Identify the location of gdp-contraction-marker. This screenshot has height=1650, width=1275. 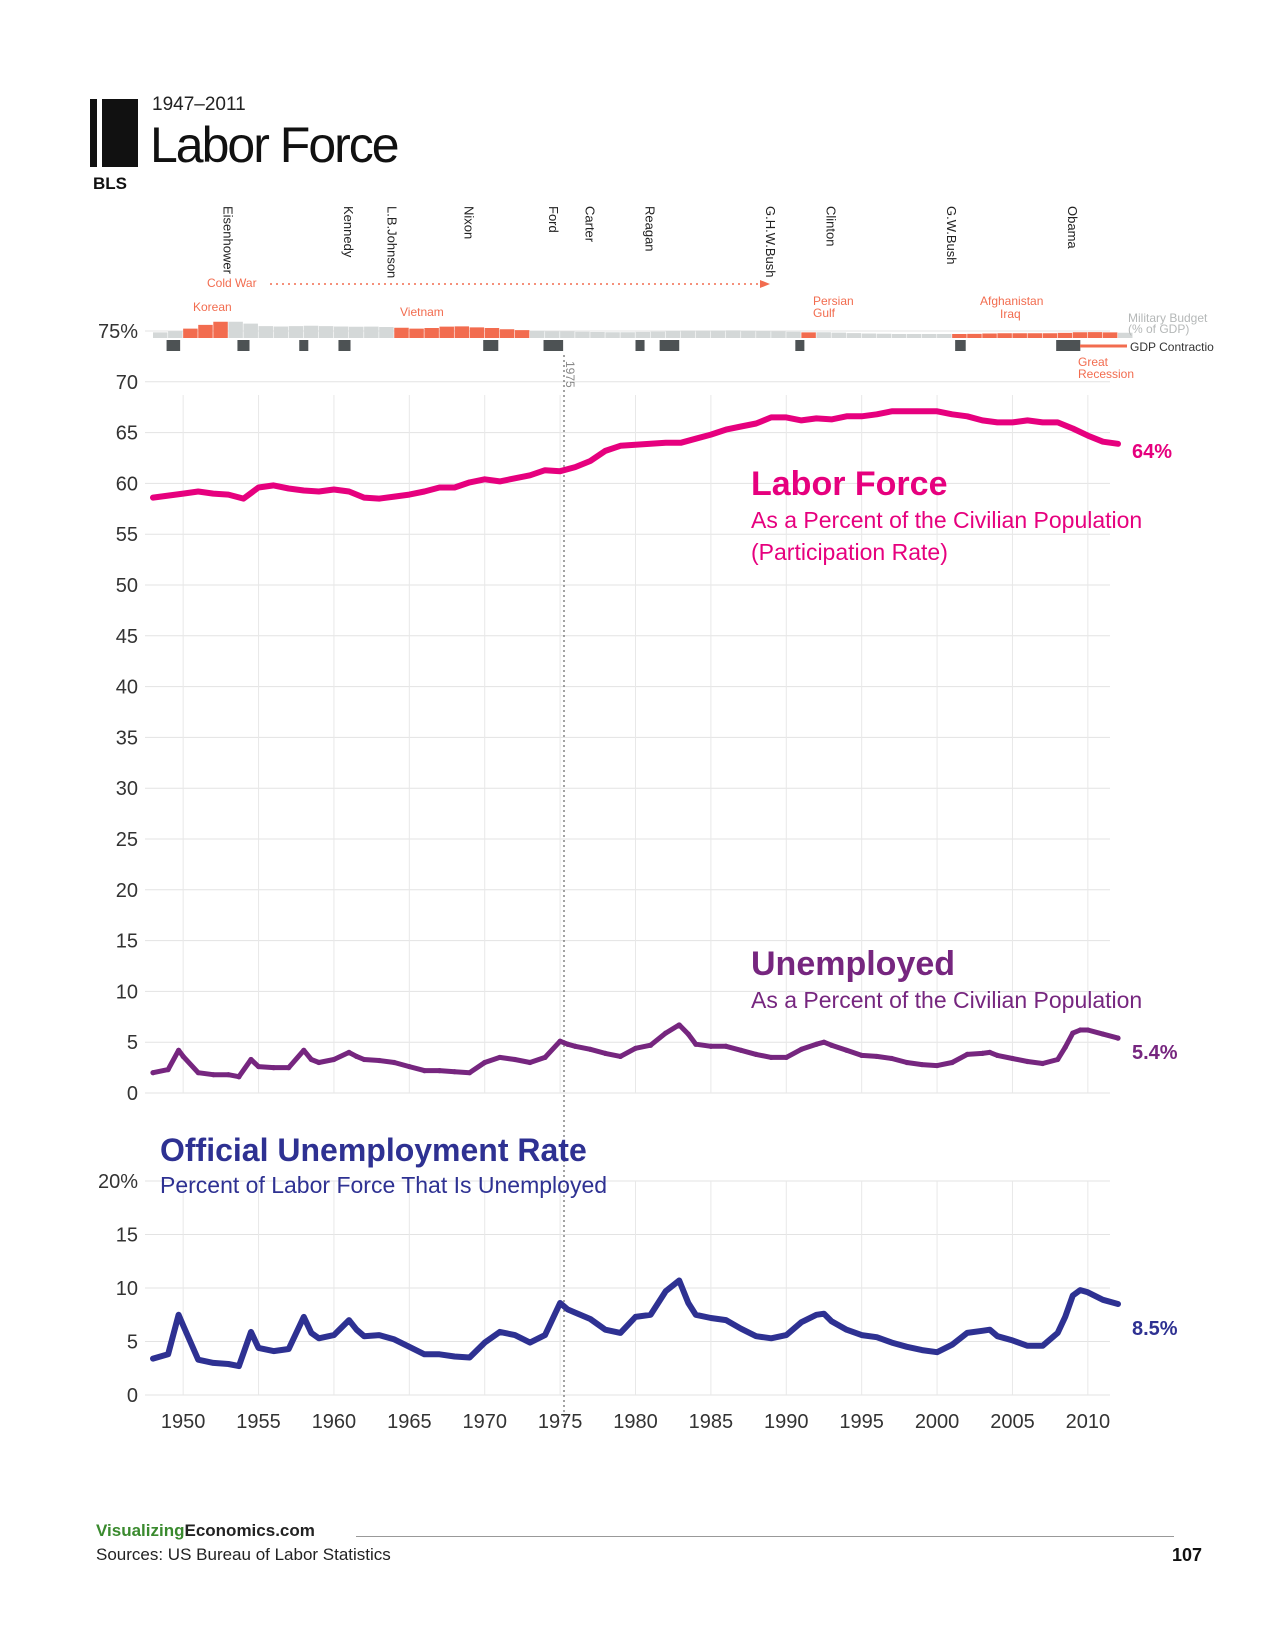
(960, 345).